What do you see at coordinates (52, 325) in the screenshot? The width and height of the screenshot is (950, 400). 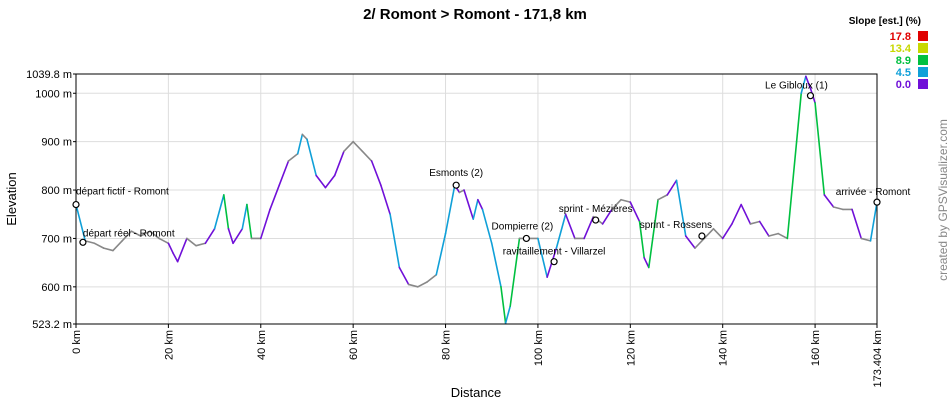 I see `y-tick-label: 523.2 m` at bounding box center [52, 325].